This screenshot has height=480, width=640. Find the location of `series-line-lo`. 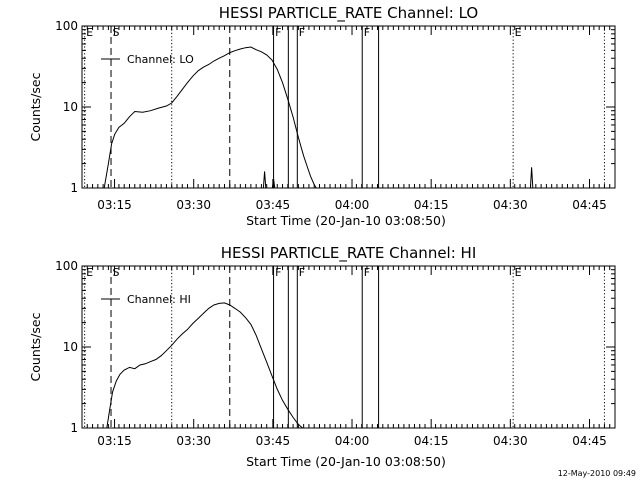

series-line-lo is located at coordinates (210, 117).